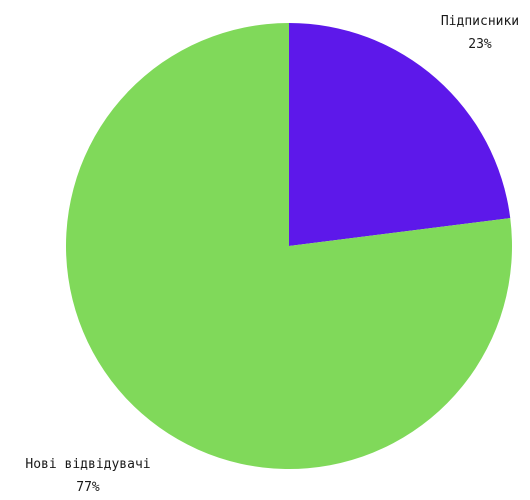 The width and height of the screenshot is (530, 500). What do you see at coordinates (480, 21) in the screenshot?
I see `slice-label-subscribers: Підписники` at bounding box center [480, 21].